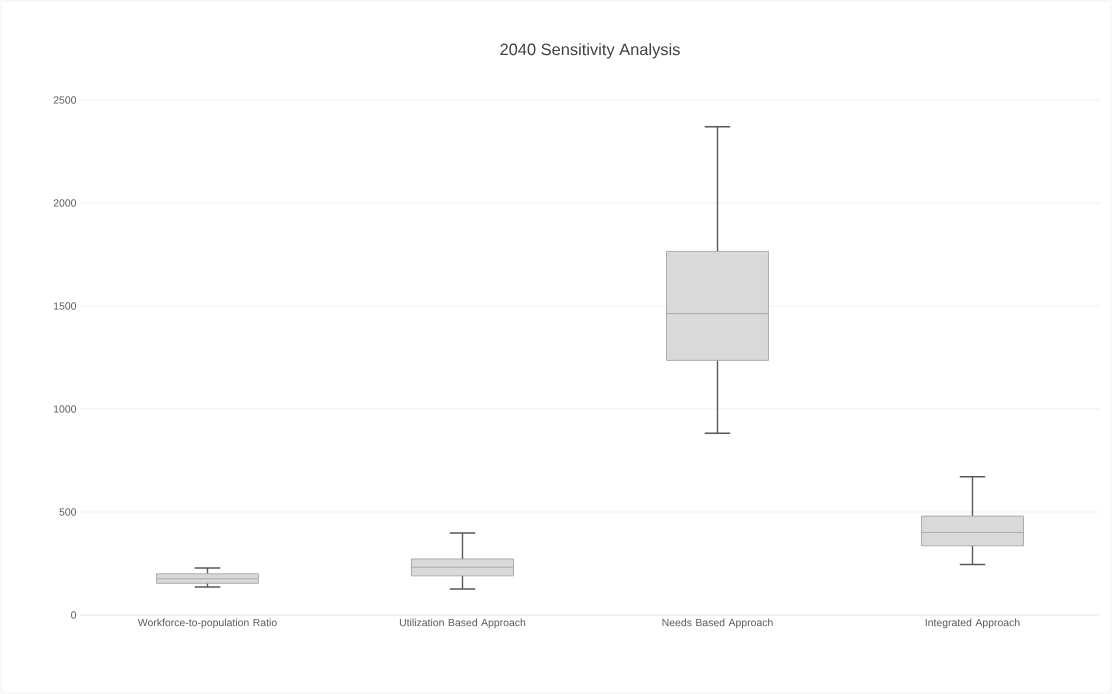 The image size is (1112, 694). I want to click on y-tick-label: 2500, so click(65, 100).